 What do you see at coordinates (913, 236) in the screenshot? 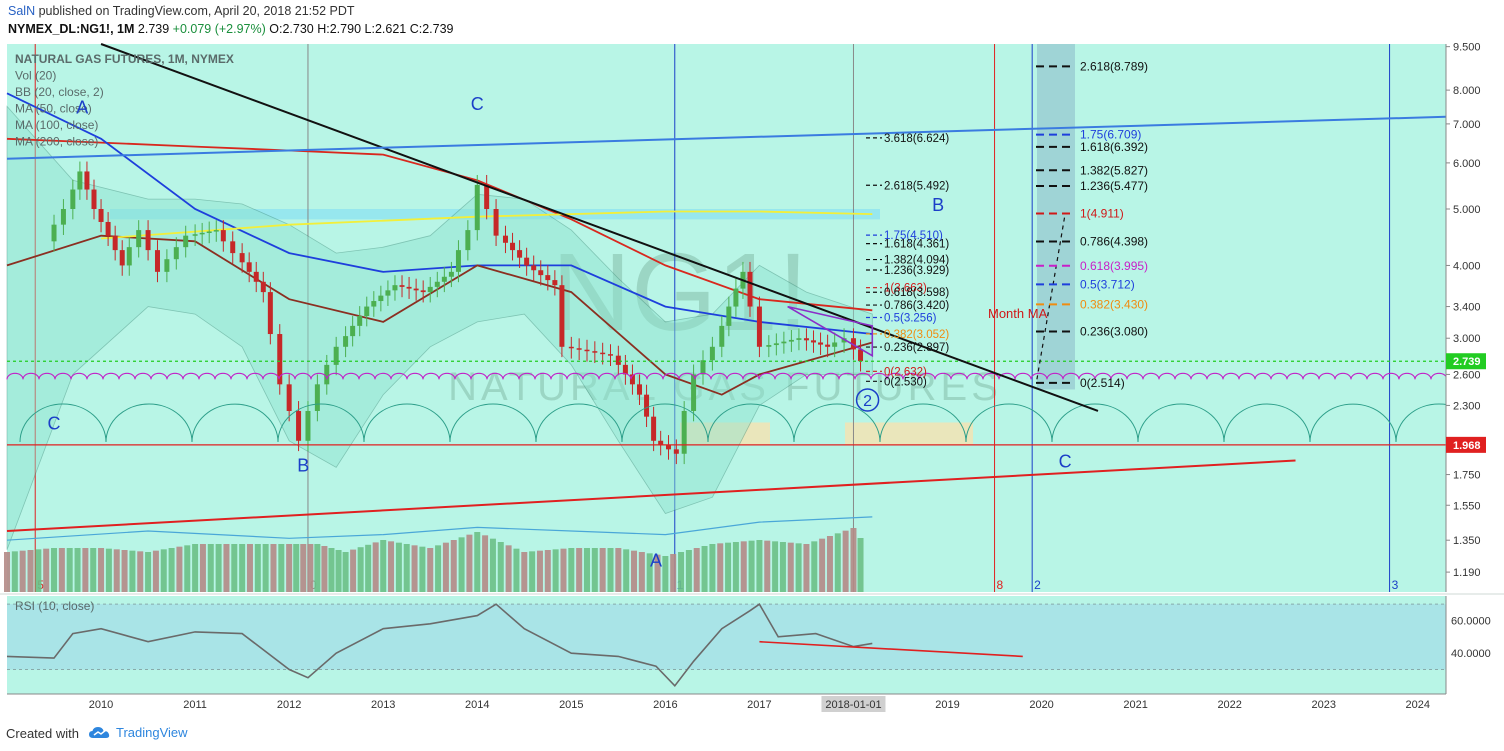
I see `fib-cluster-label: 1.75(4.510)` at bounding box center [913, 236].